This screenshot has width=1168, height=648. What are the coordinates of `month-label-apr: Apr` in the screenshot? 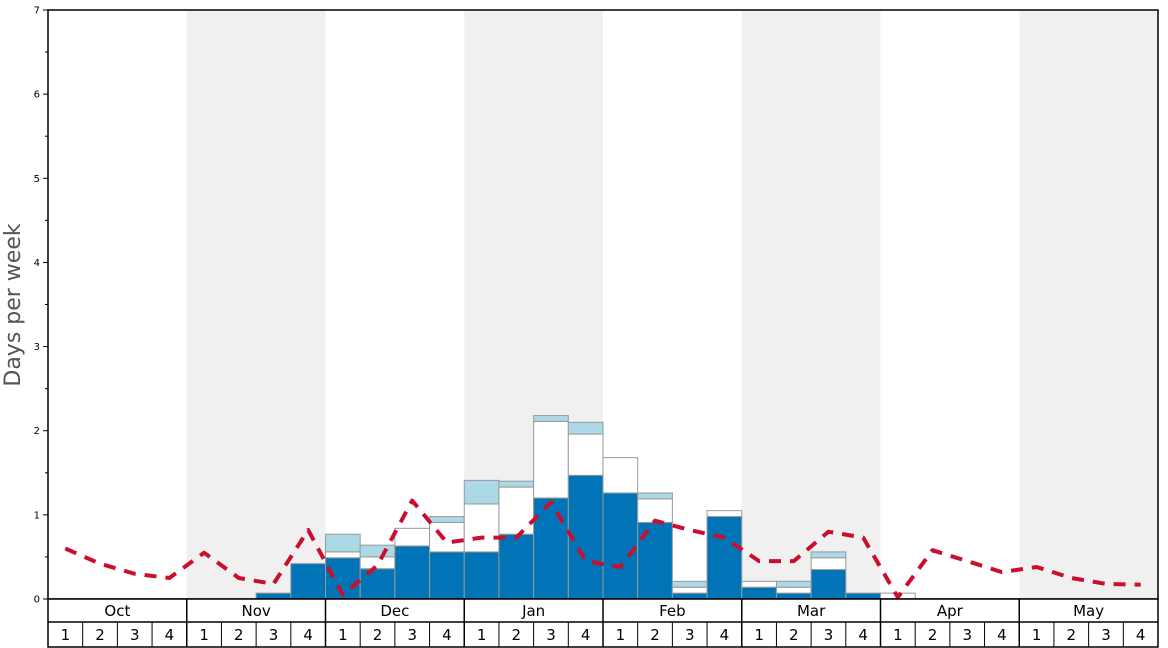 It's located at (950, 611).